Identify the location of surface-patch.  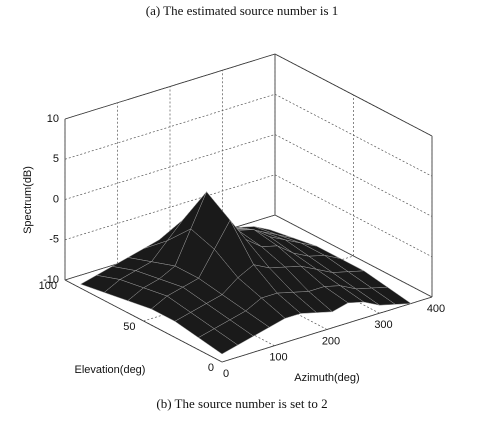
(218, 341).